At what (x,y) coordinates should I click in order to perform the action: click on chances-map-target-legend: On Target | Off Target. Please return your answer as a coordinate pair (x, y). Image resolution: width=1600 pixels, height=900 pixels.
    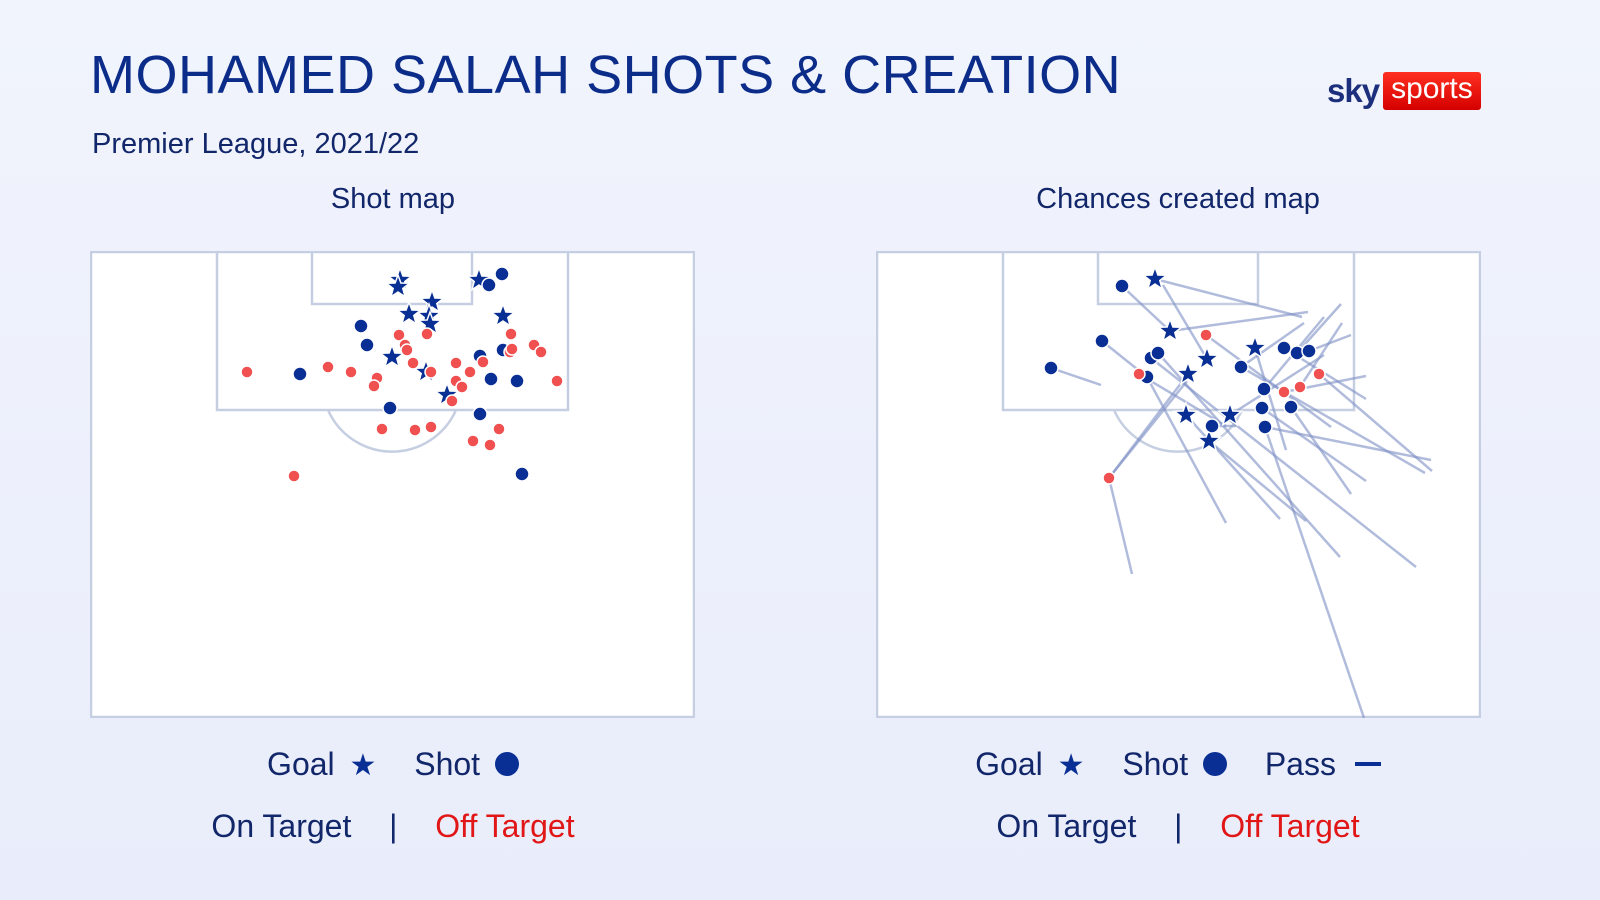
    Looking at the image, I should click on (1178, 826).